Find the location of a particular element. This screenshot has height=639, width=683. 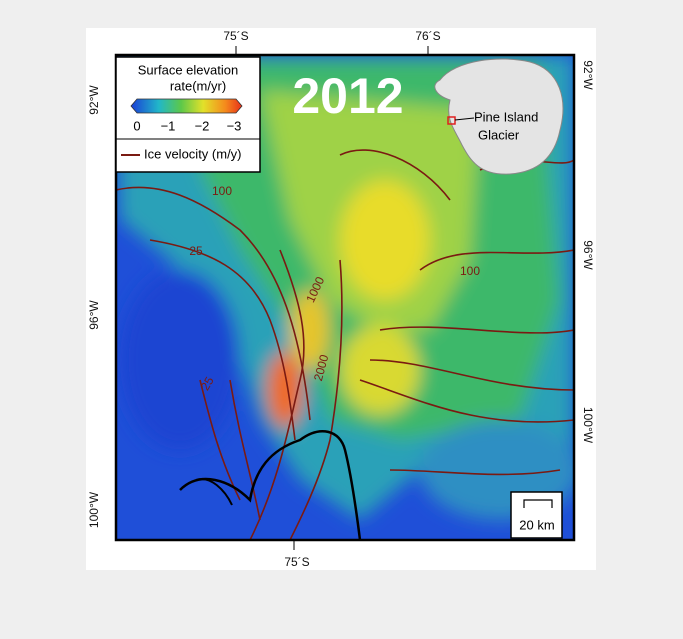

legend-subtitle: rate(m/yr) is located at coordinates (198, 85).